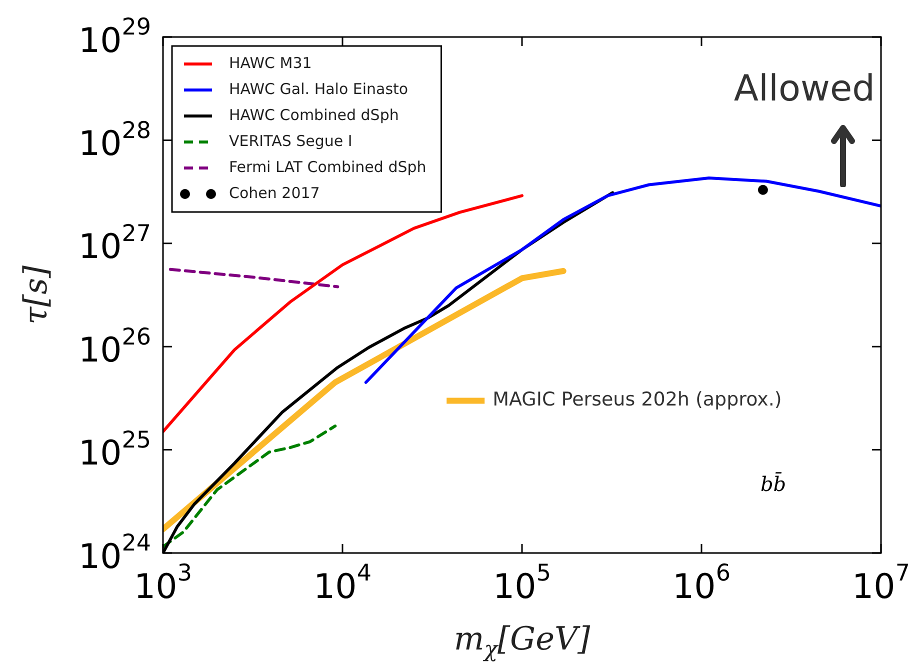  What do you see at coordinates (805, 89) in the screenshot?
I see `annotation: Allowed` at bounding box center [805, 89].